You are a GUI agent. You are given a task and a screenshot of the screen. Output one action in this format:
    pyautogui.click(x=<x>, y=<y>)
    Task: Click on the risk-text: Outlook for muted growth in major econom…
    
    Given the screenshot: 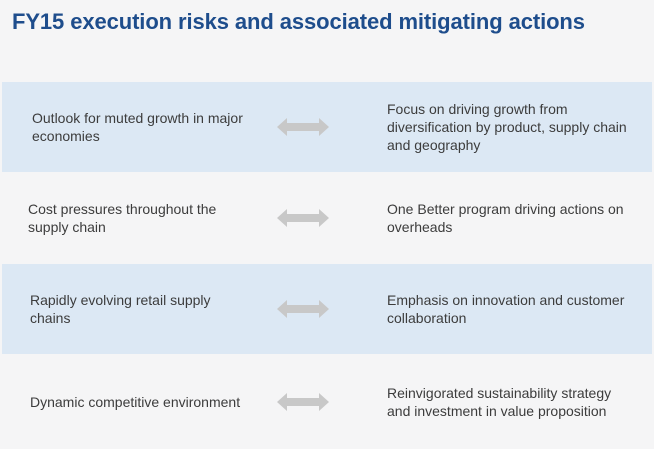 What is the action you would take?
    pyautogui.click(x=137, y=127)
    